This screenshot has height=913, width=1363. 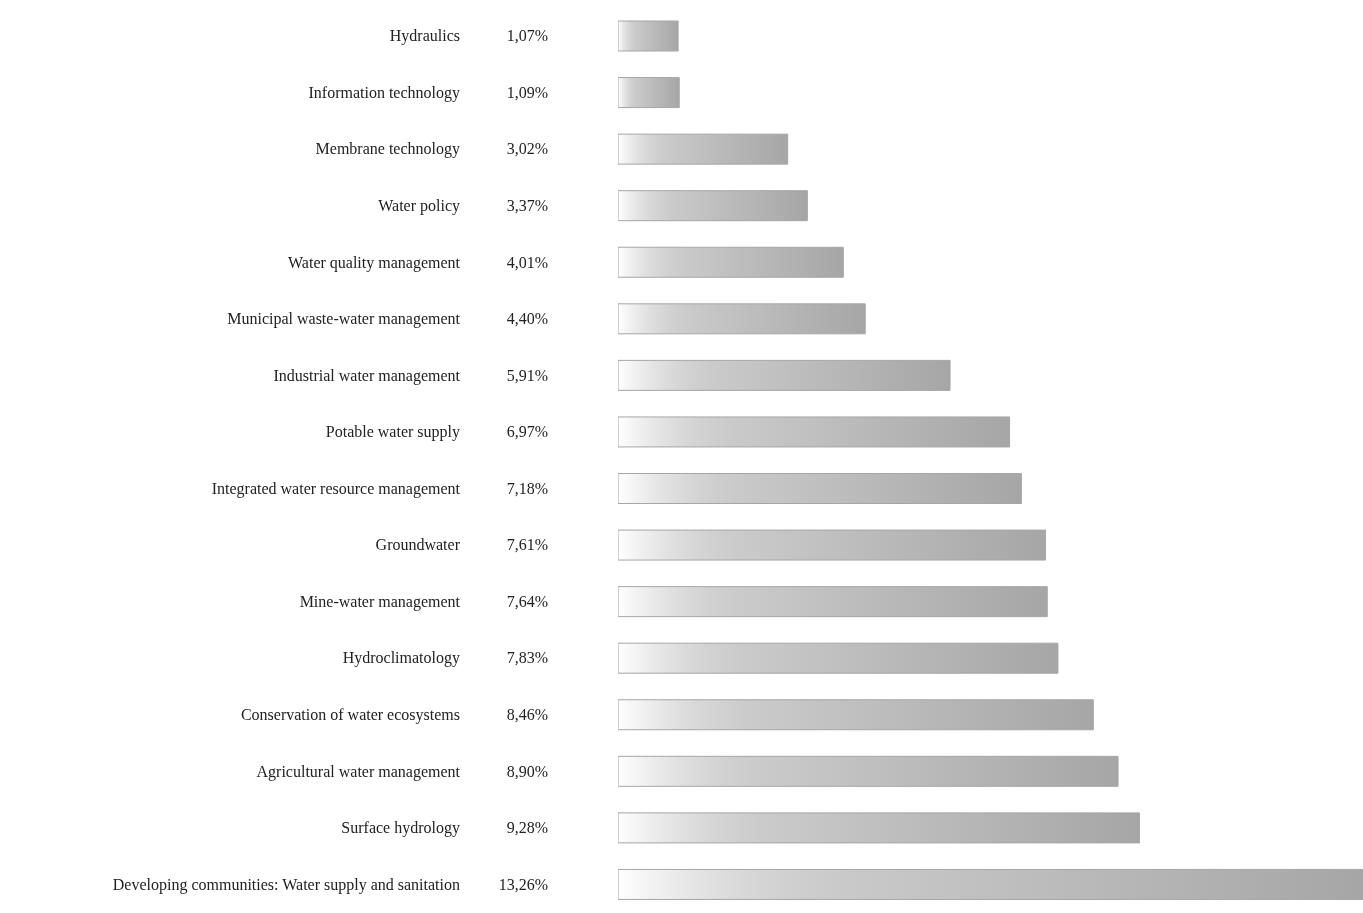 I want to click on data-label: 3,37%, so click(x=527, y=205).